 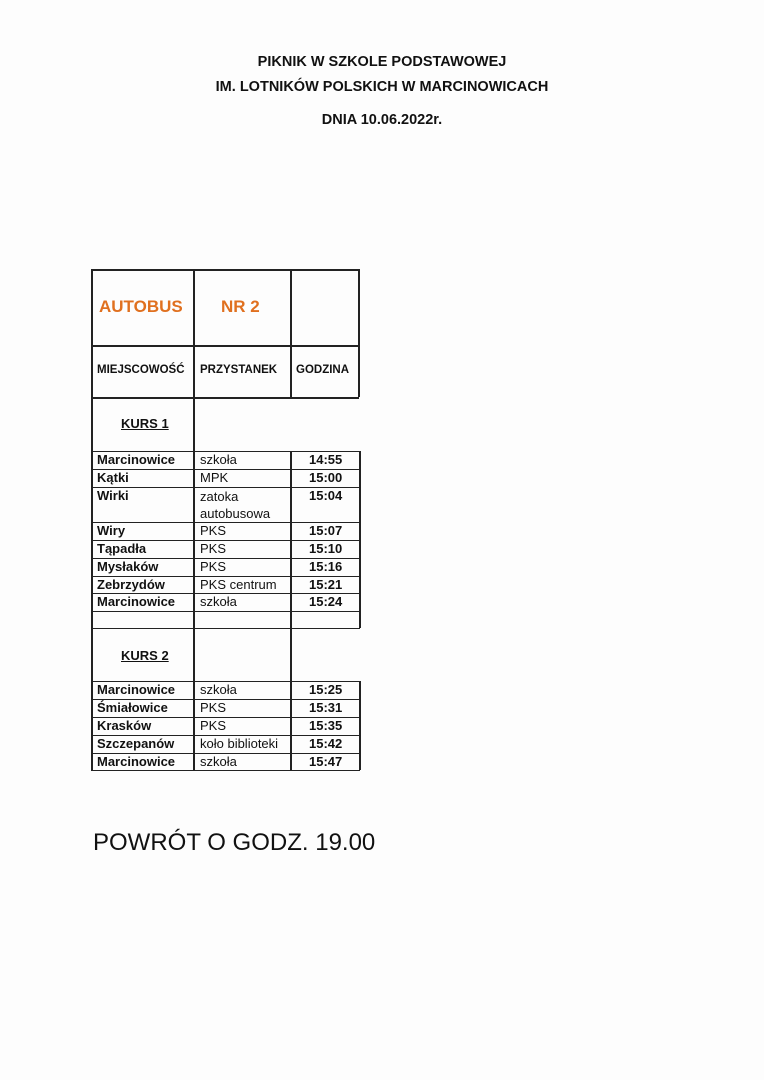 What do you see at coordinates (326, 548) in the screenshot?
I see `cell-time: 15:10` at bounding box center [326, 548].